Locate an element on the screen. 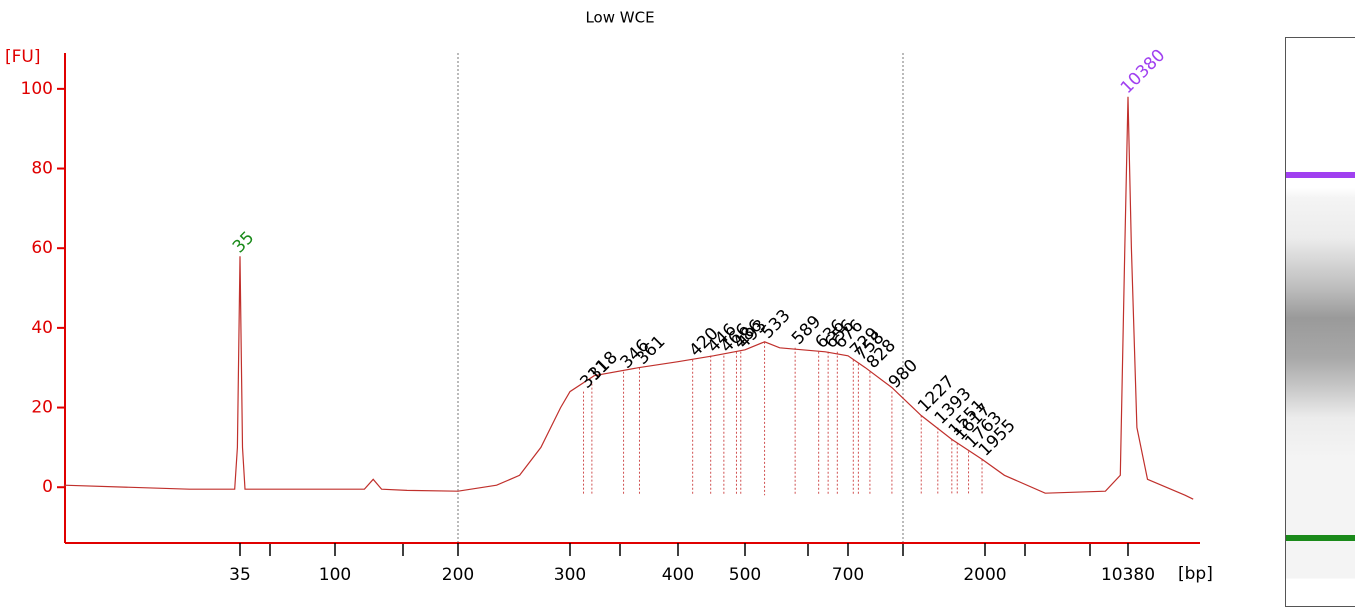 This screenshot has width=1355, height=607. marker-peak-label: 10380 is located at coordinates (1143, 72).